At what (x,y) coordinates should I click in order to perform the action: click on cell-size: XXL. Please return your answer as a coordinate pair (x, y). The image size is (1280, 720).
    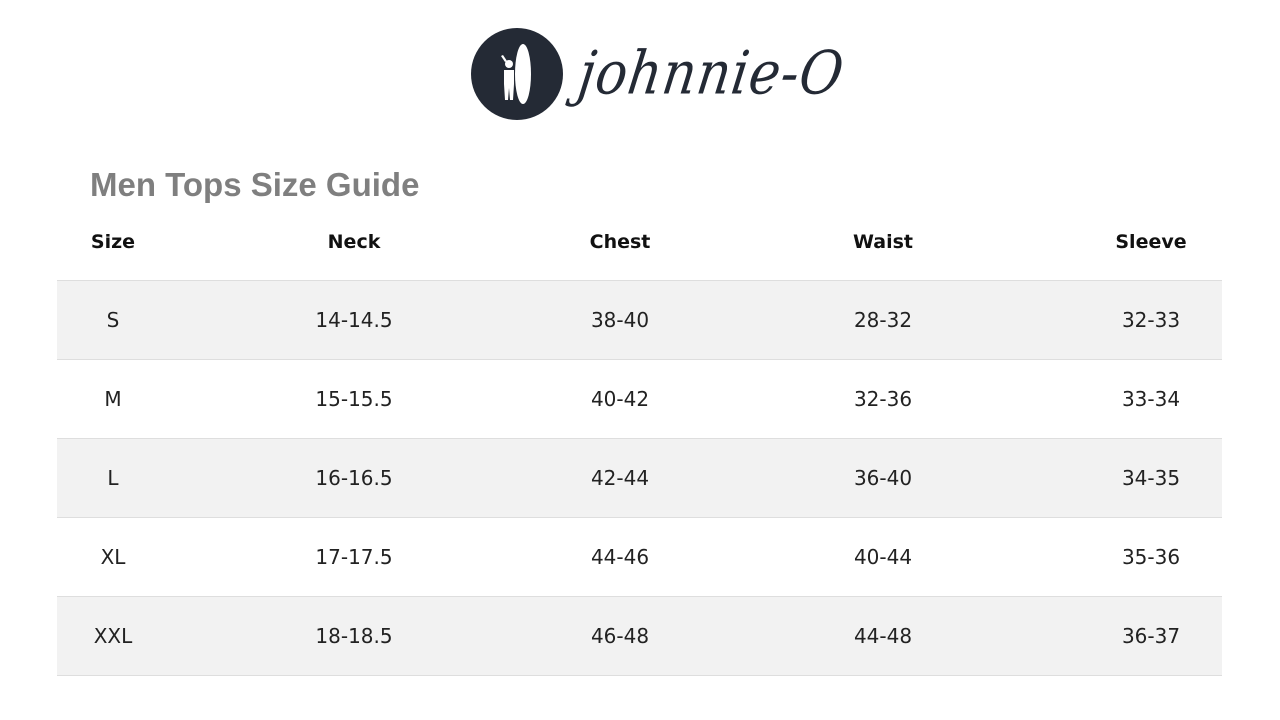
    Looking at the image, I should click on (113, 636).